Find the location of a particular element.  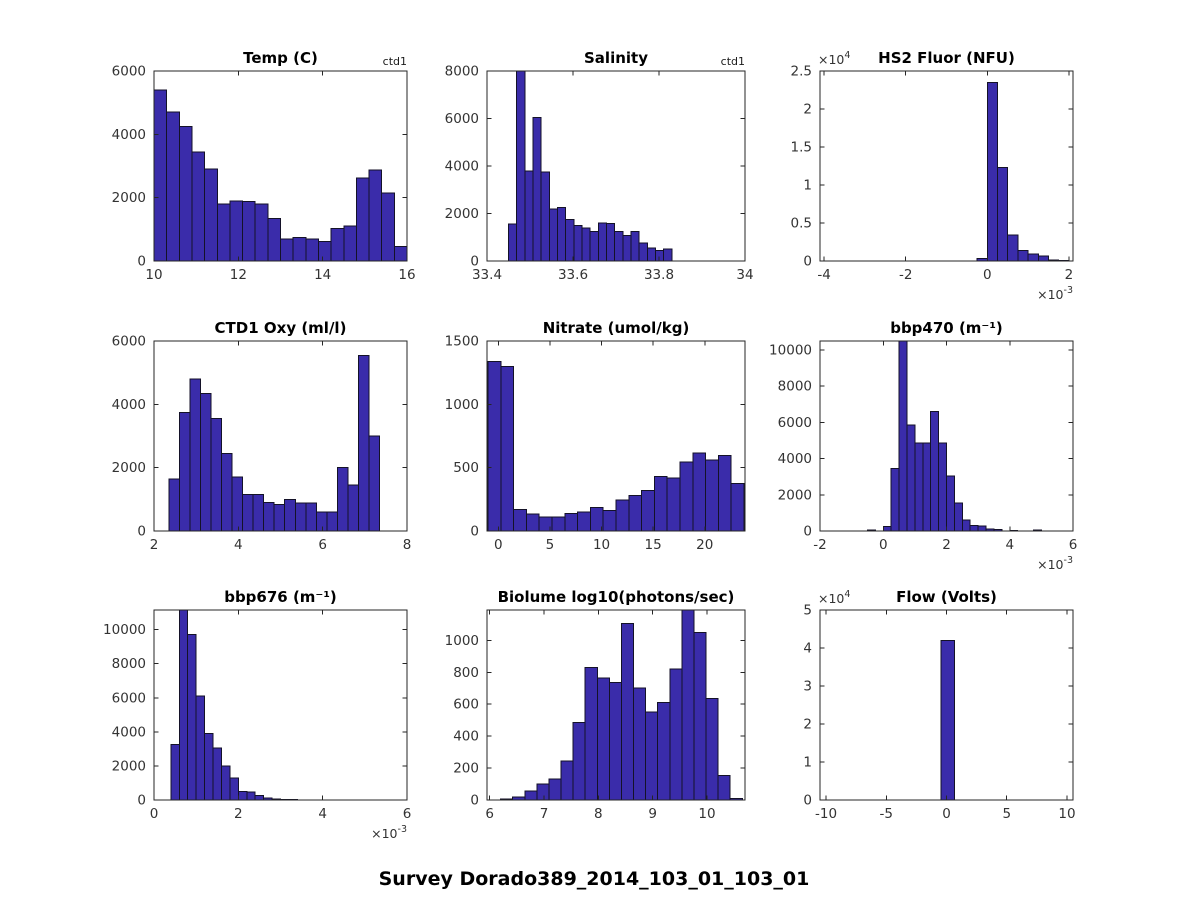

y-tick-label: 10000 is located at coordinates (790, 351).